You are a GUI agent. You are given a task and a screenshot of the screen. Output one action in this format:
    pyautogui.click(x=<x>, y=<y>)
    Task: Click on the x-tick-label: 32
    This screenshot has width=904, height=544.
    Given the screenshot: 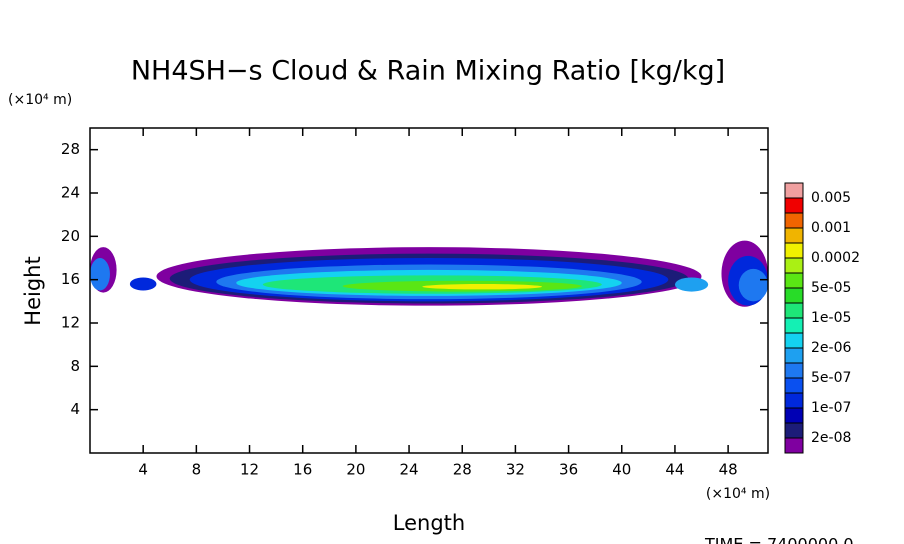 What is the action you would take?
    pyautogui.click(x=515, y=470)
    